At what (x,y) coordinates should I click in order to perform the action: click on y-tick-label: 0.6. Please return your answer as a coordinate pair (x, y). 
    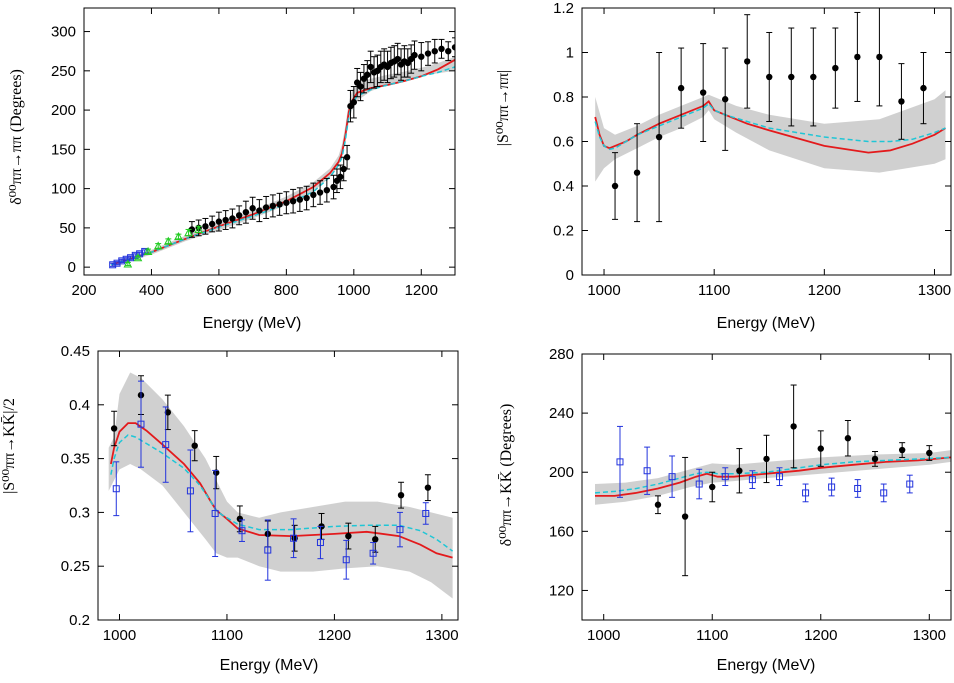
    Looking at the image, I should click on (563, 142).